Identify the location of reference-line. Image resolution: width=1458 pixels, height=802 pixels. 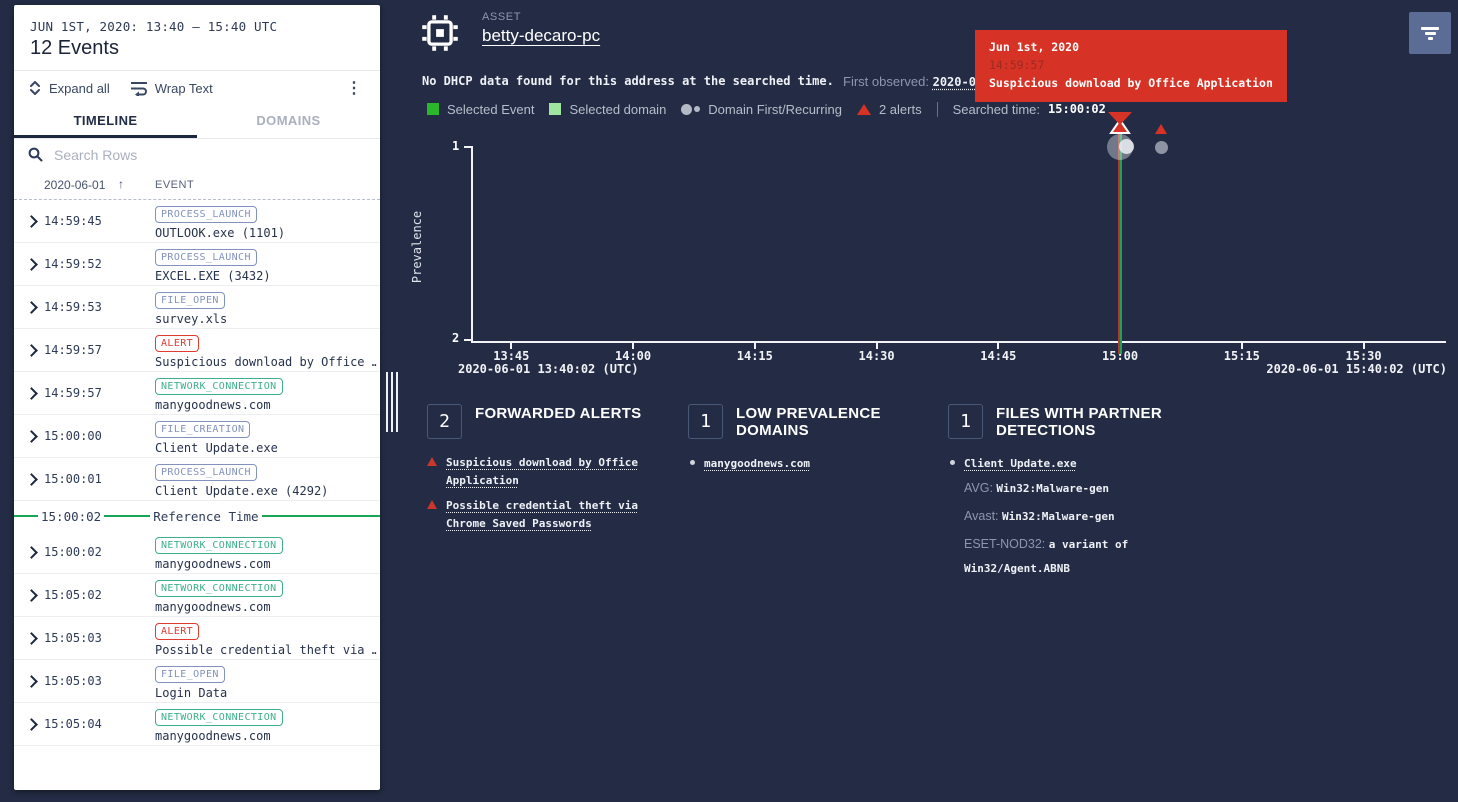
(320, 516).